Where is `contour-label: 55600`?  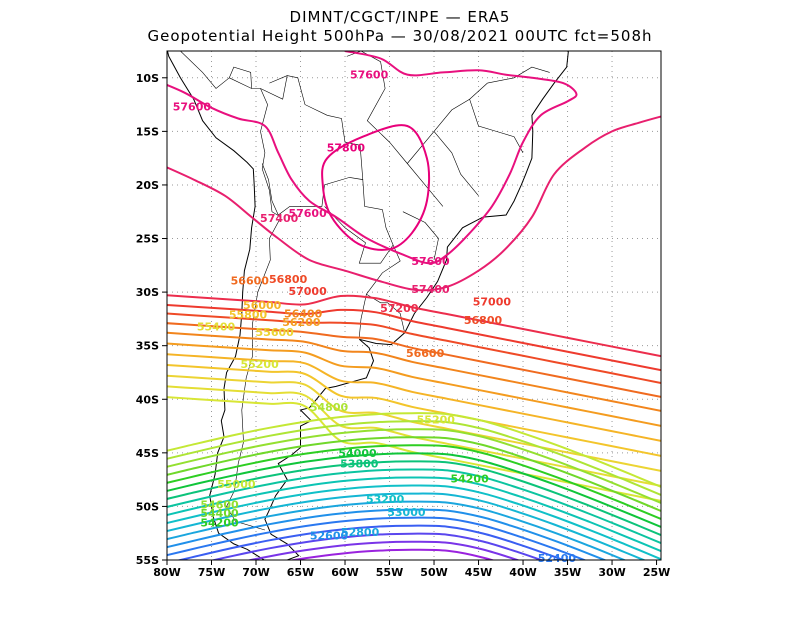 contour-label: 55600 is located at coordinates (275, 332).